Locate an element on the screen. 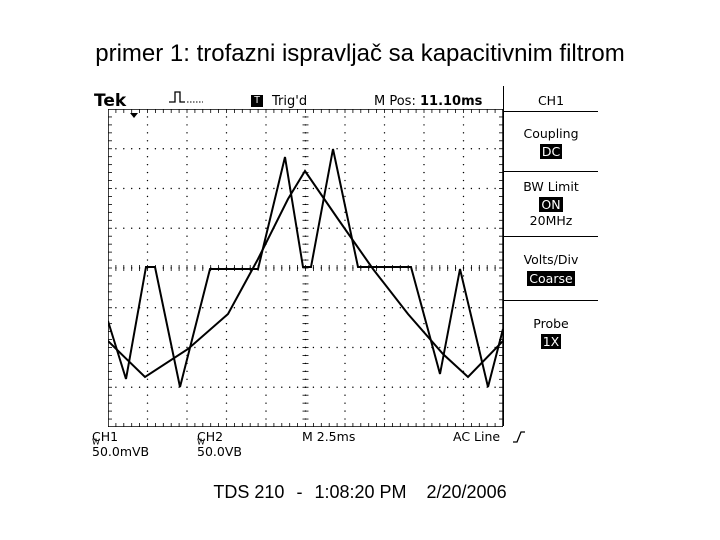  menu-header: CH1 is located at coordinates (551, 100).